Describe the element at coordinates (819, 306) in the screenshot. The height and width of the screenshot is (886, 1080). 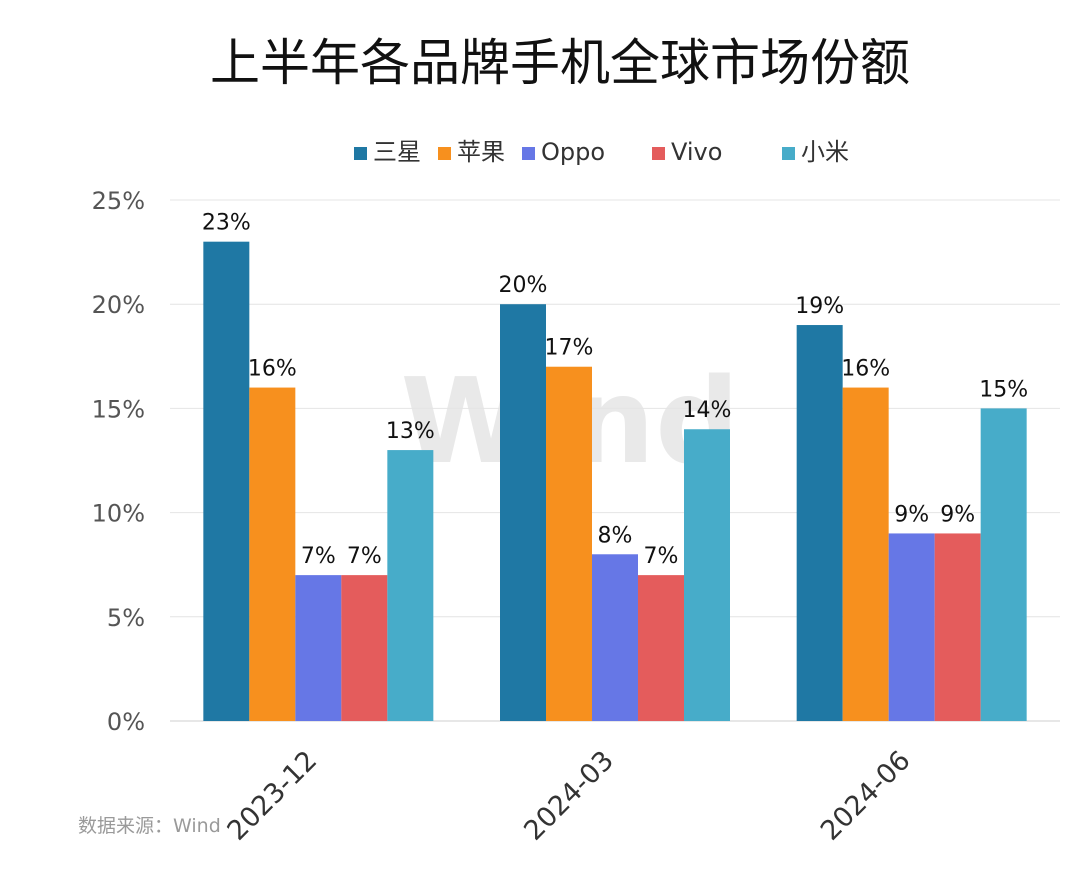
I see `data-label: 19%` at that location.